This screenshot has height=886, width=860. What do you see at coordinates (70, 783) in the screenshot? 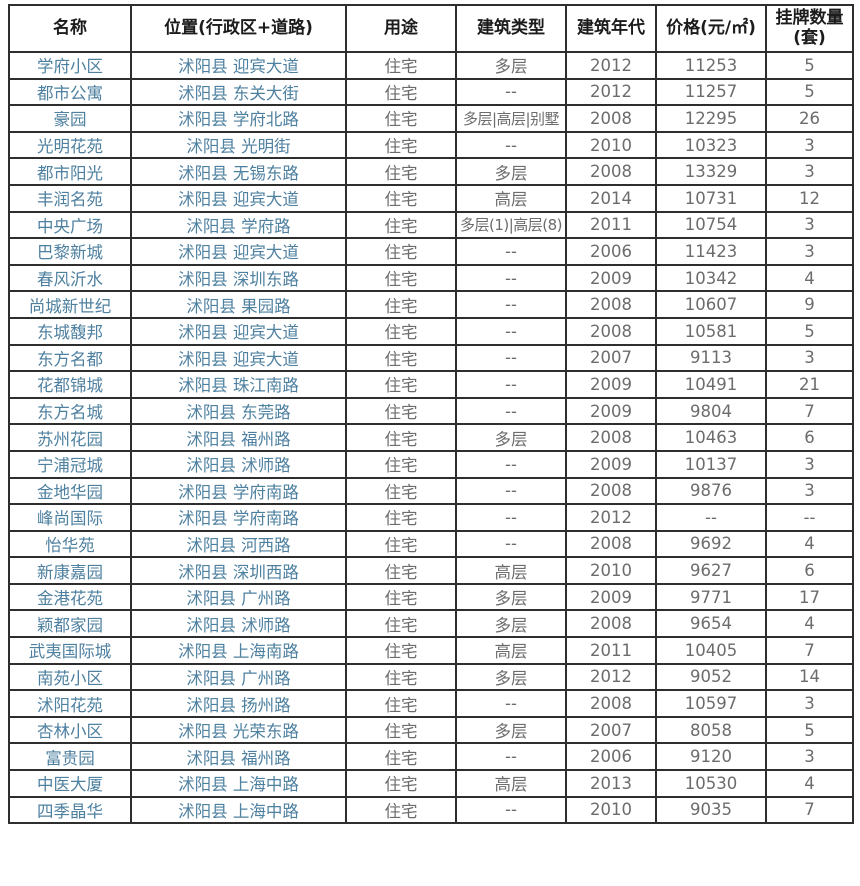
I see `name-cell: 中医大厦` at bounding box center [70, 783].